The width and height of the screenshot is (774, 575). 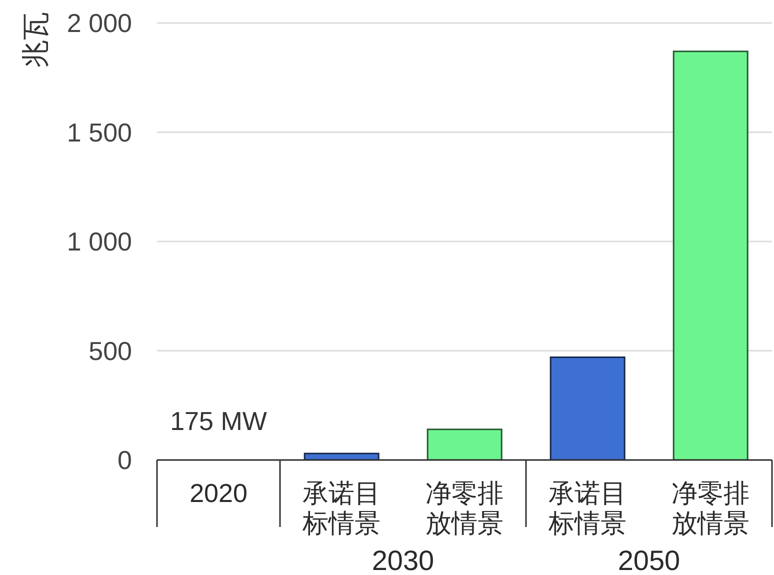 I want to click on y-tick-label: 500, so click(x=110, y=351).